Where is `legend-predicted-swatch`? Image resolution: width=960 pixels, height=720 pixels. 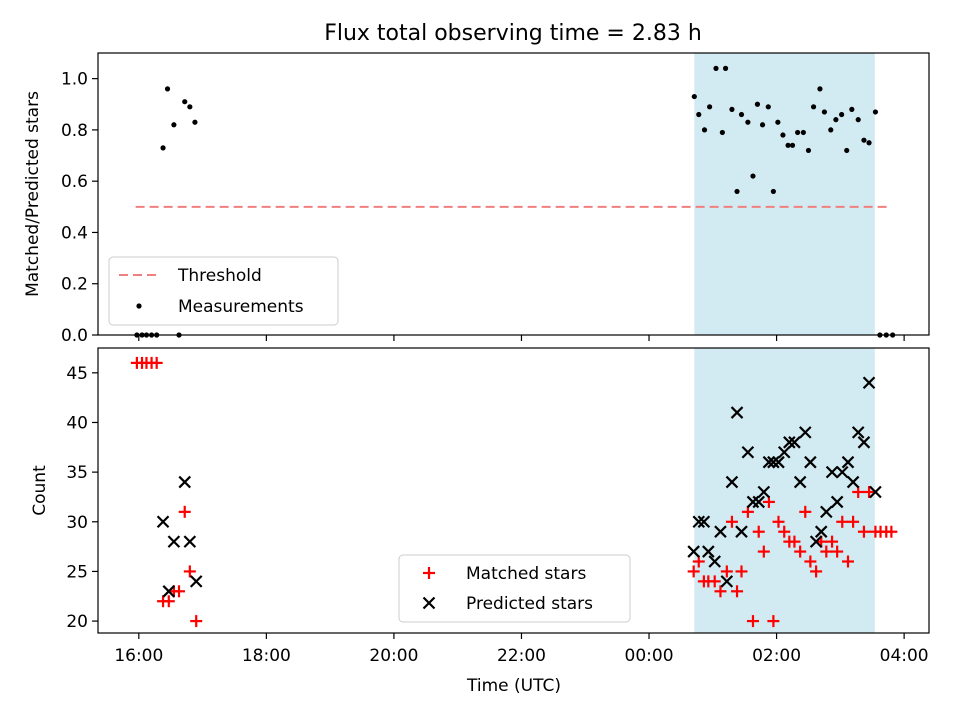
legend-predicted-swatch is located at coordinates (429, 603).